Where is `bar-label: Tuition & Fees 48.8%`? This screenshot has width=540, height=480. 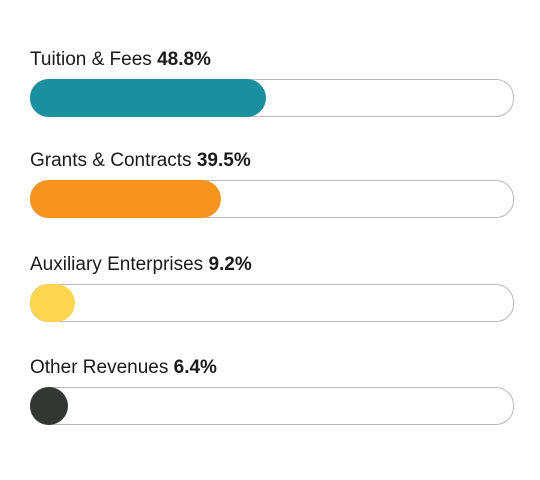
bar-label: Tuition & Fees 48.8% is located at coordinates (272, 60).